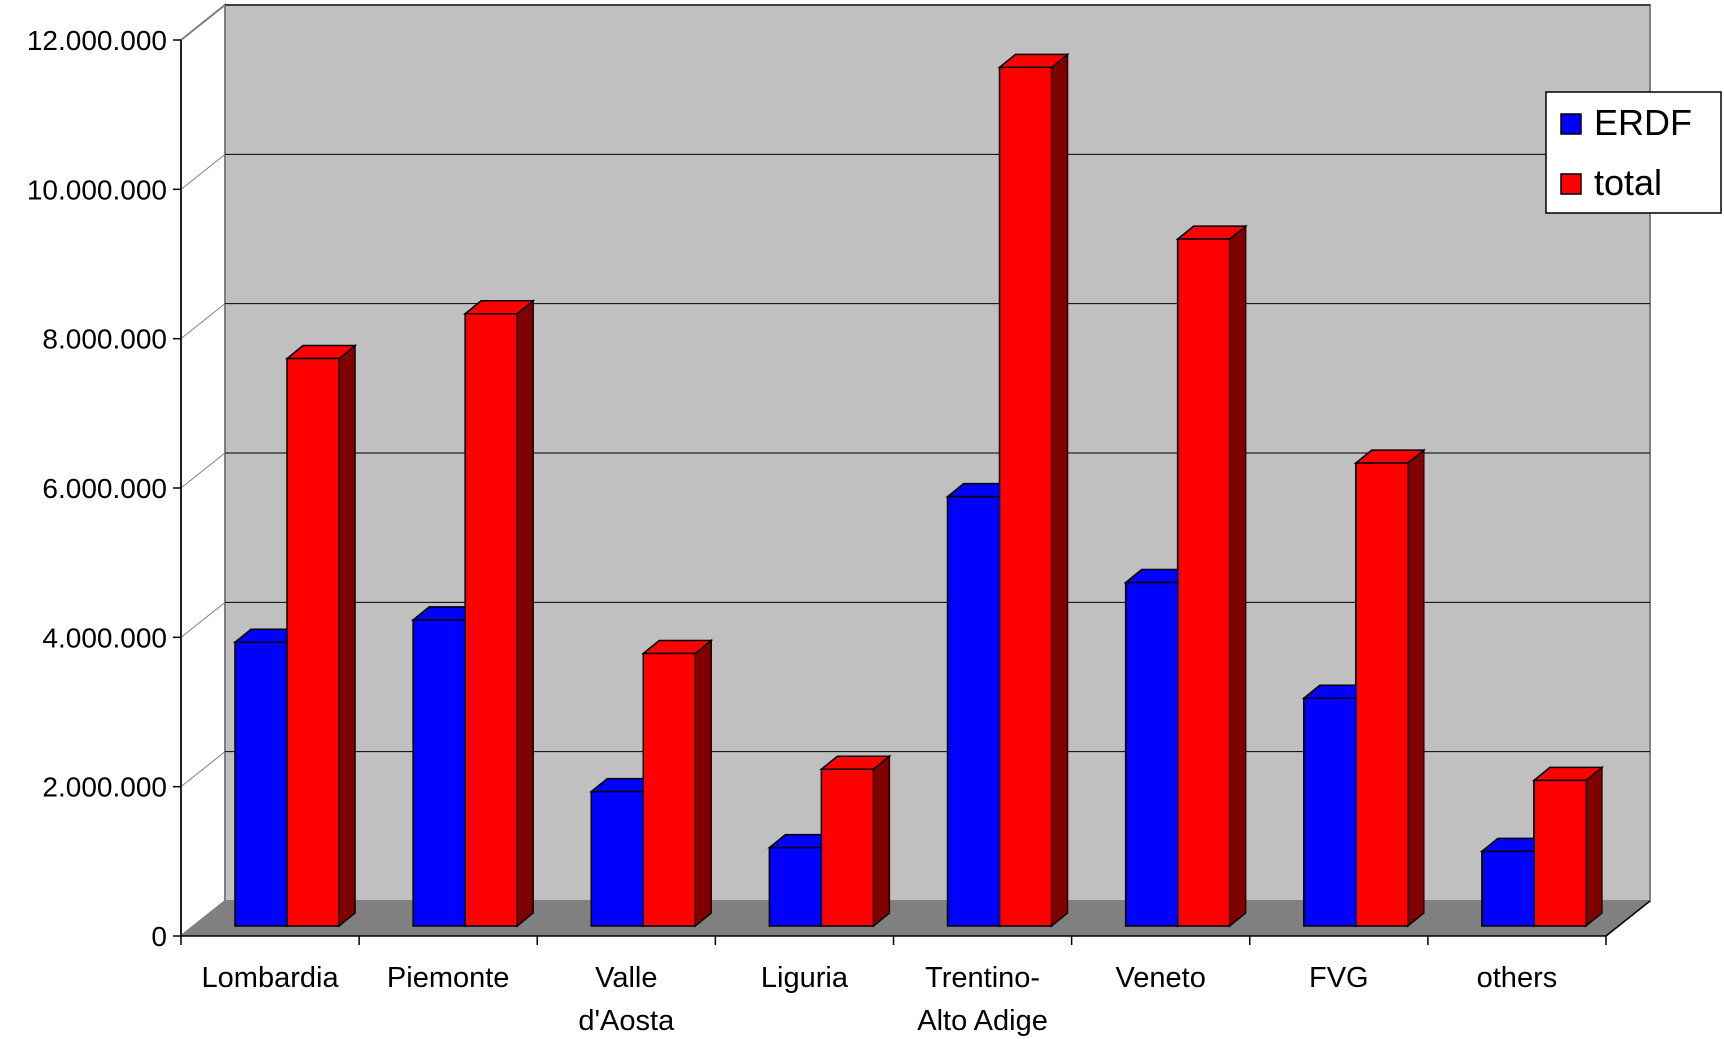 The width and height of the screenshot is (1724, 1039). Describe the element at coordinates (1339, 978) in the screenshot. I see `x-category-label: FVG` at that location.